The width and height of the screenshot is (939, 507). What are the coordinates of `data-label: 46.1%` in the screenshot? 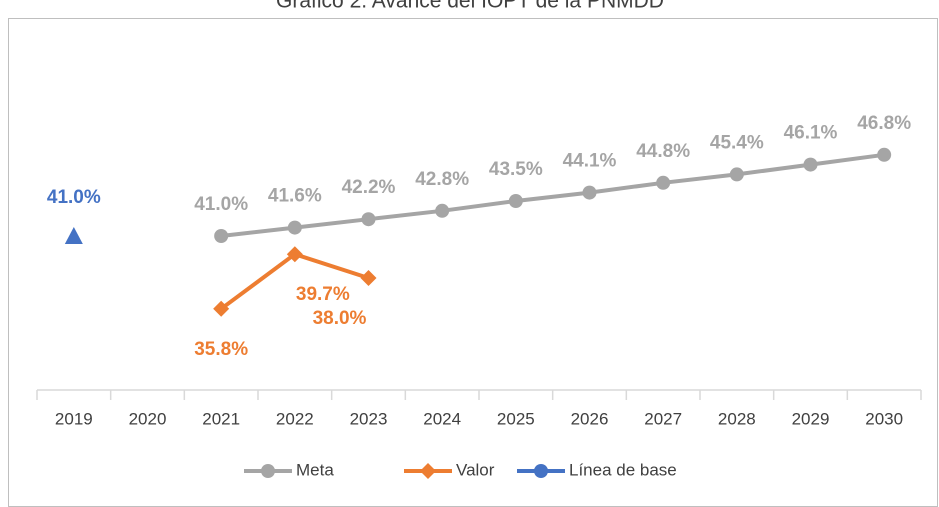 It's located at (811, 133).